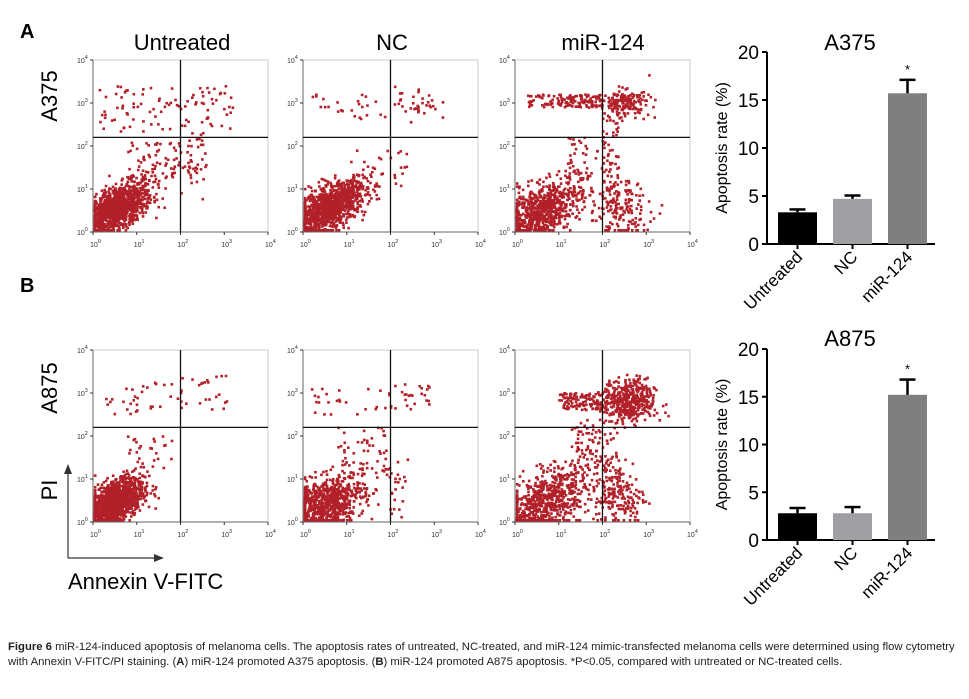 Image resolution: width=969 pixels, height=699 pixels. I want to click on y-tick-label: 10⁴, so click(504, 60).